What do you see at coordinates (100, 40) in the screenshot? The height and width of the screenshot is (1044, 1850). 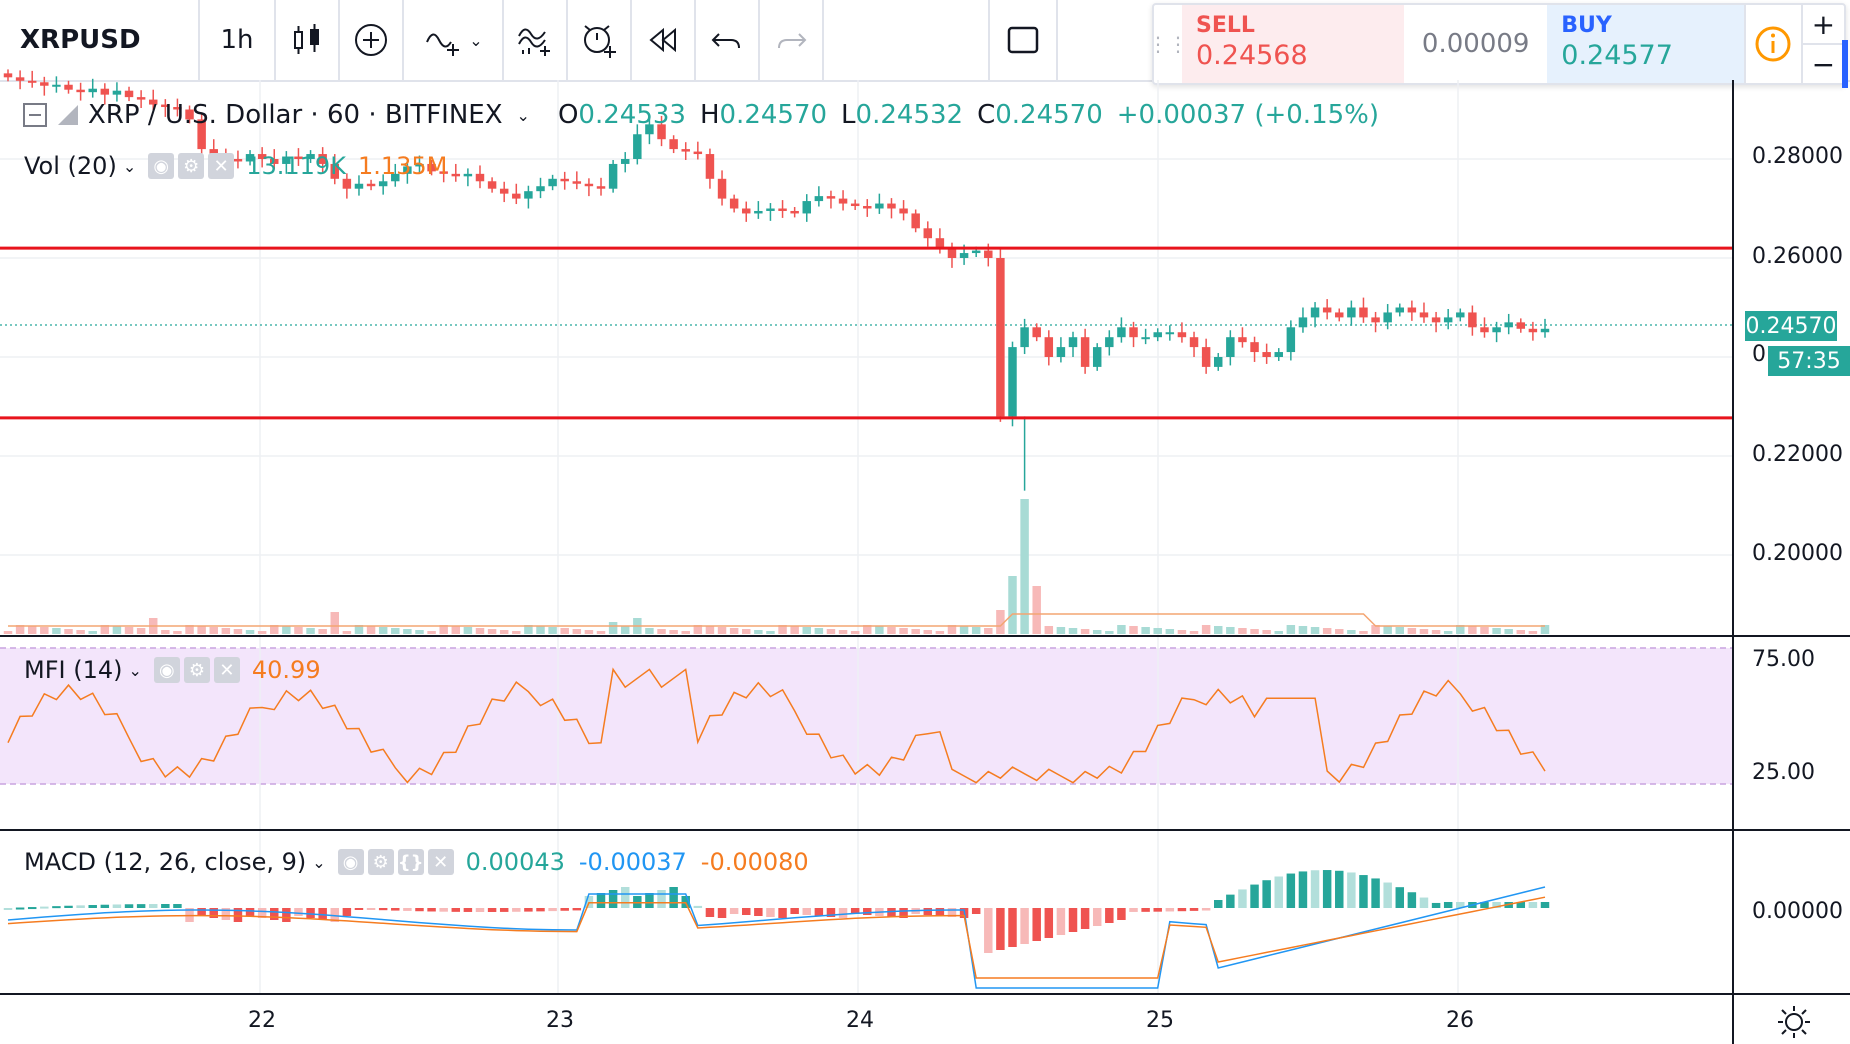 I see `symbol-search: XRPUSD` at bounding box center [100, 40].